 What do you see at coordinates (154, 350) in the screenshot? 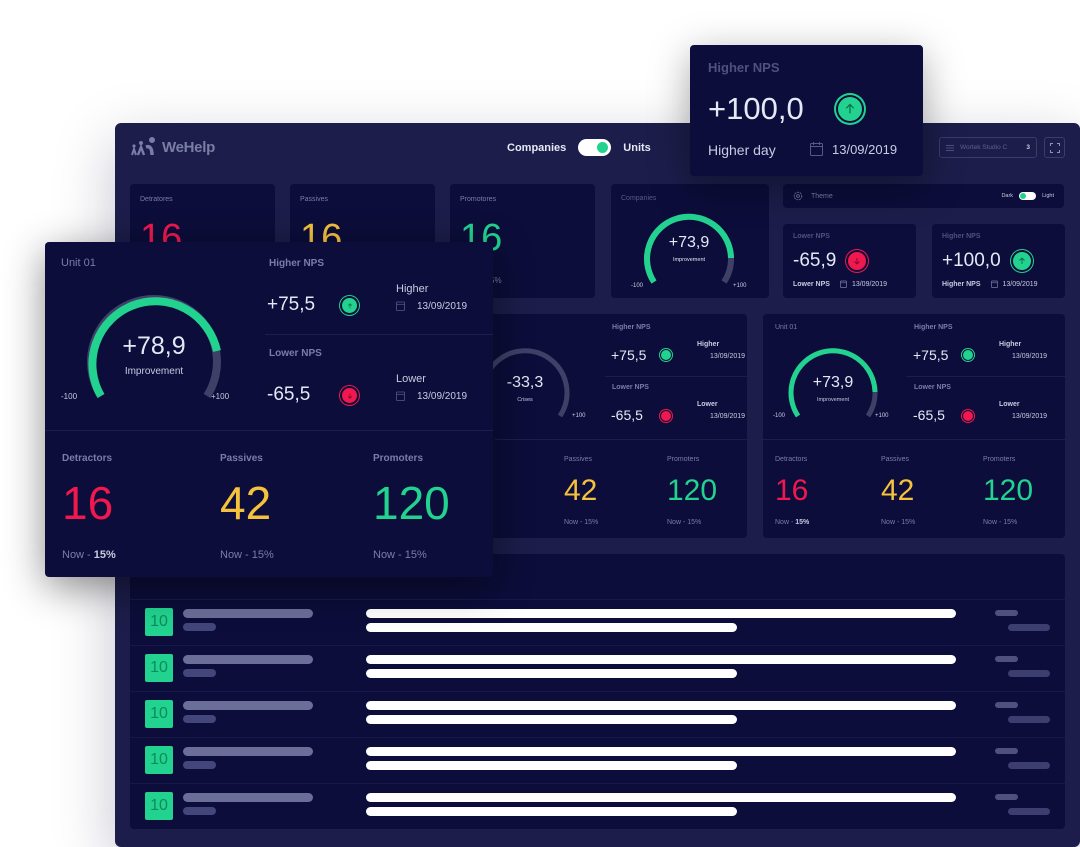
I see `unit-gauge: +78,9 Improvement` at bounding box center [154, 350].